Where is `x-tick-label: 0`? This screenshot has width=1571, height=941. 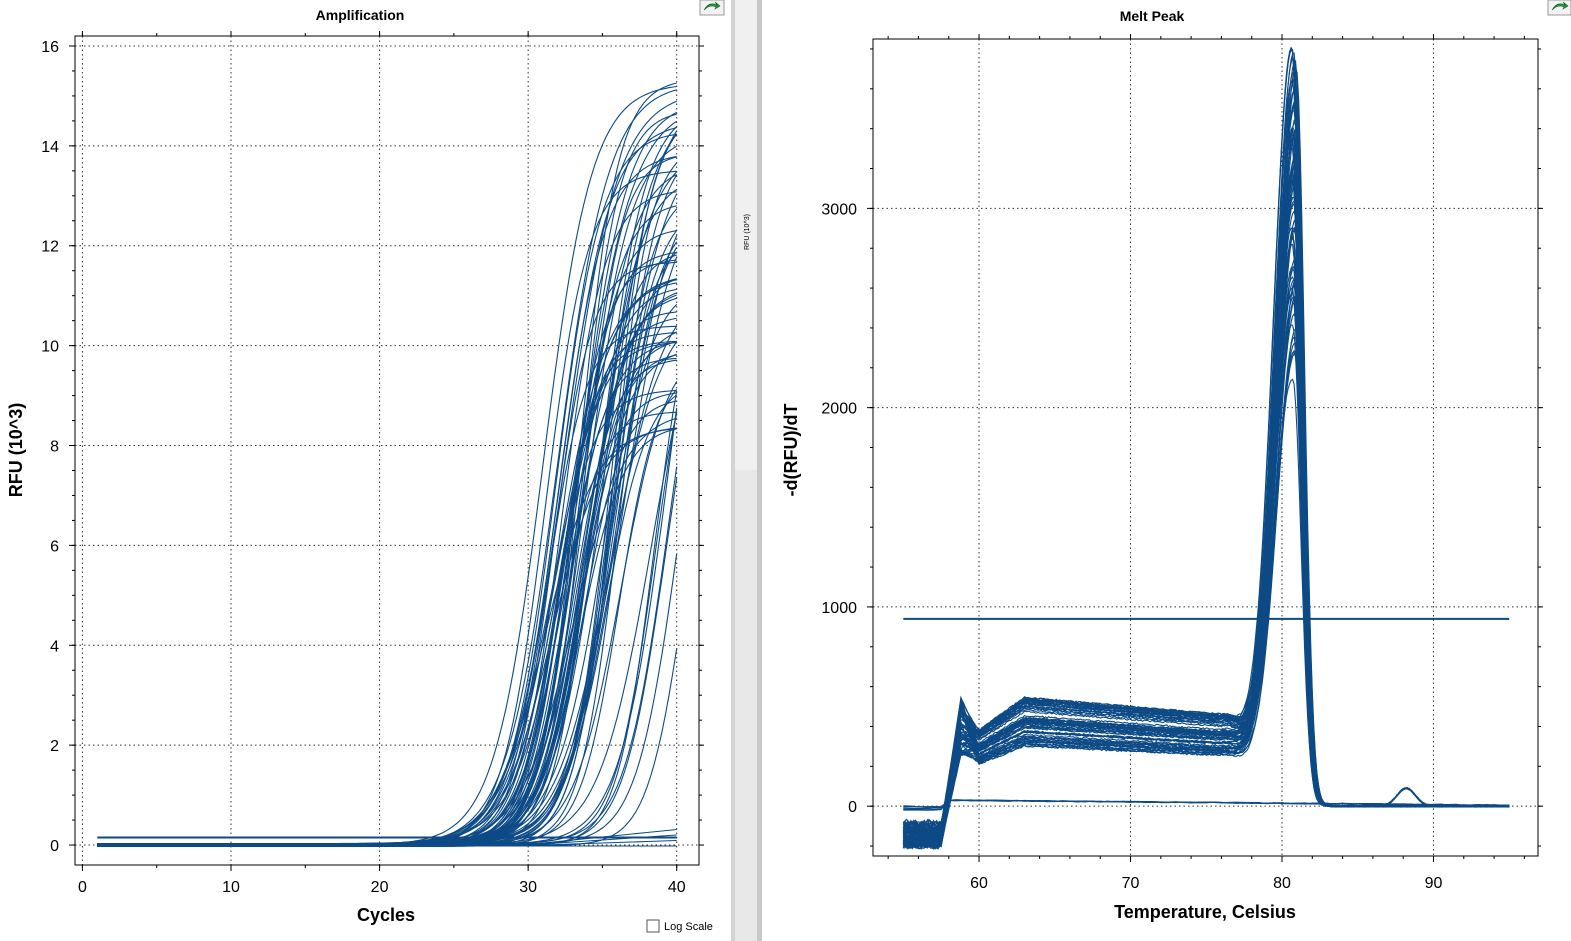 x-tick-label: 0 is located at coordinates (82, 887).